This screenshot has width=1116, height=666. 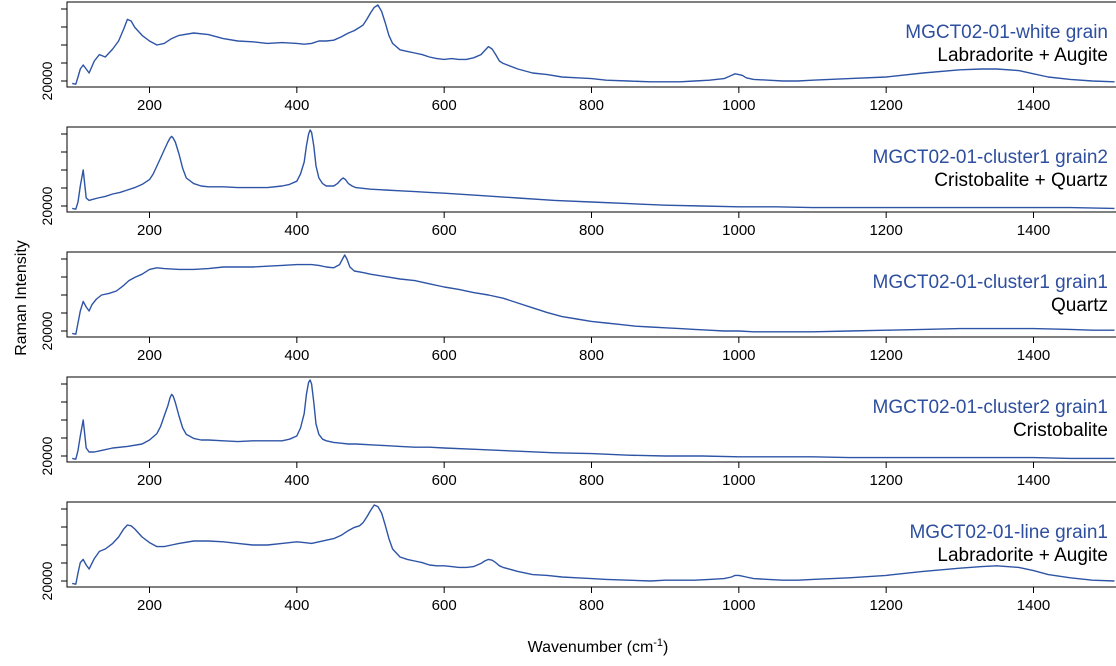 I want to click on x-axis-label-close: ), so click(x=665, y=647).